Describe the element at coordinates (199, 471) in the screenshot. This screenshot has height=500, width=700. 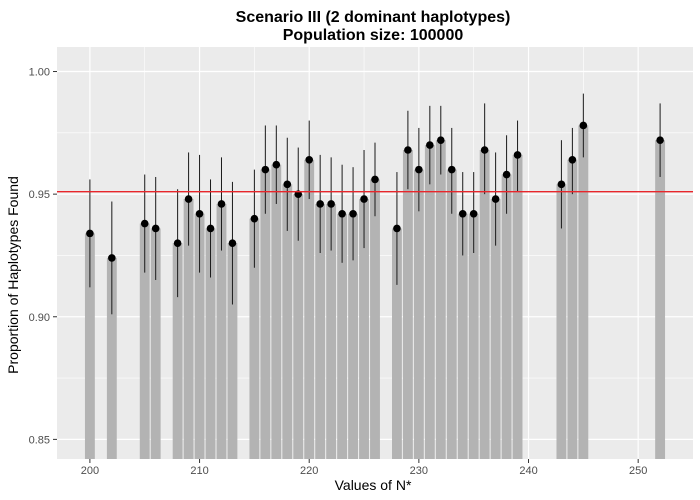
I see `x-tick-label: 210` at that location.